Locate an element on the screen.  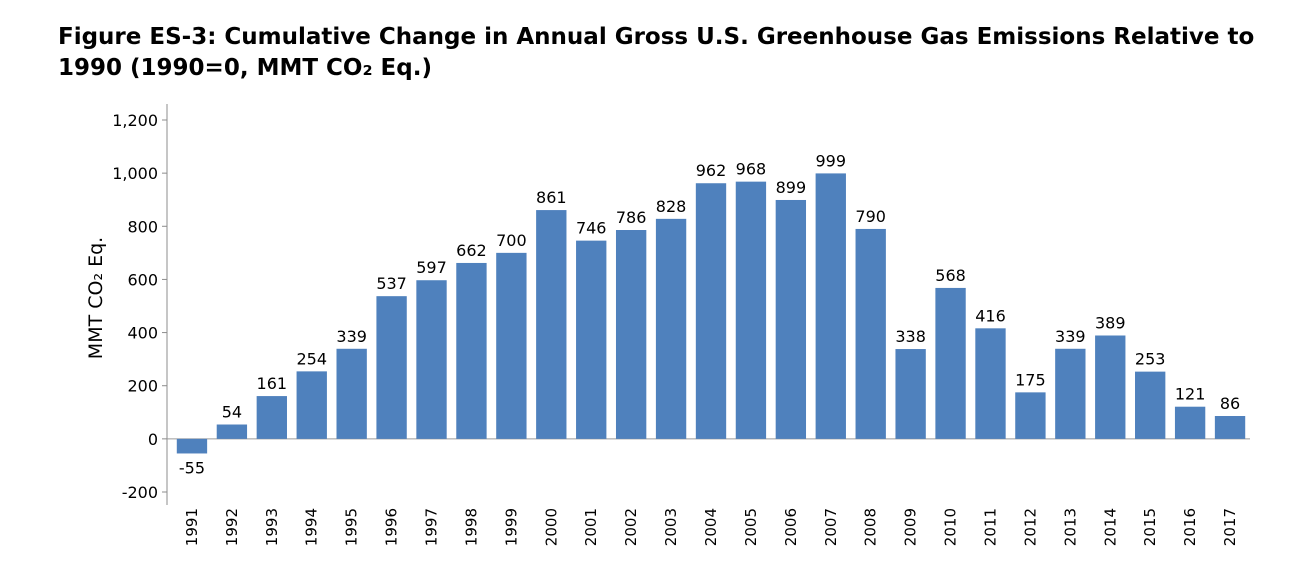
x-tick-label: 2017 is located at coordinates (1230, 527).